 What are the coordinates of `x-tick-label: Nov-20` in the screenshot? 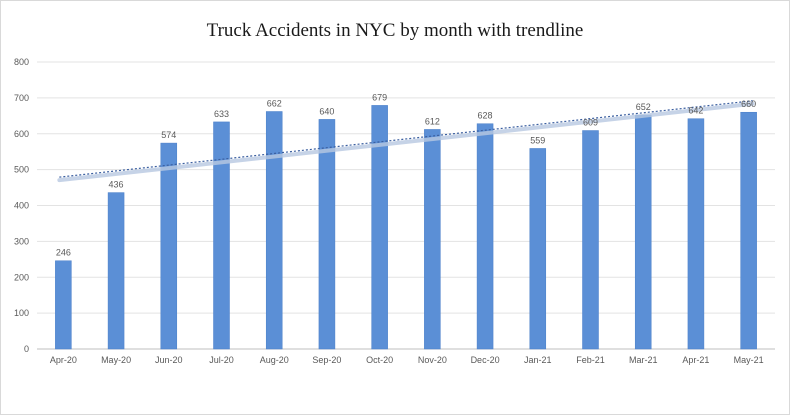 It's located at (432, 360).